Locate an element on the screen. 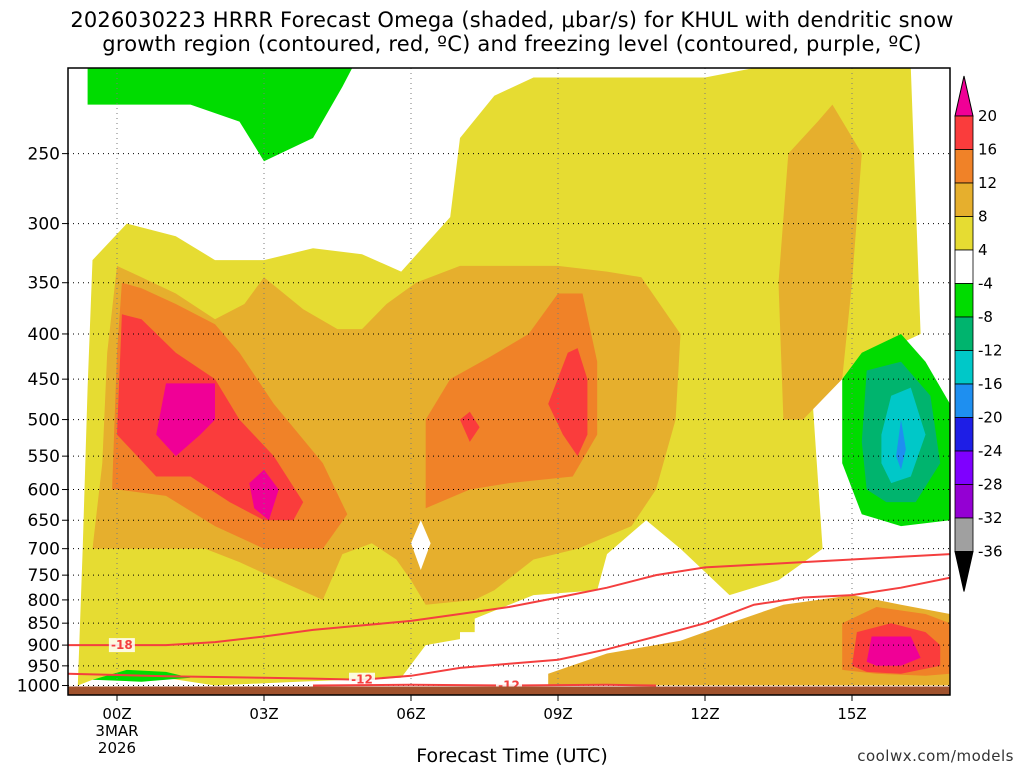 The image size is (1024, 768). colorbar-label-7: -12 is located at coordinates (990, 351).